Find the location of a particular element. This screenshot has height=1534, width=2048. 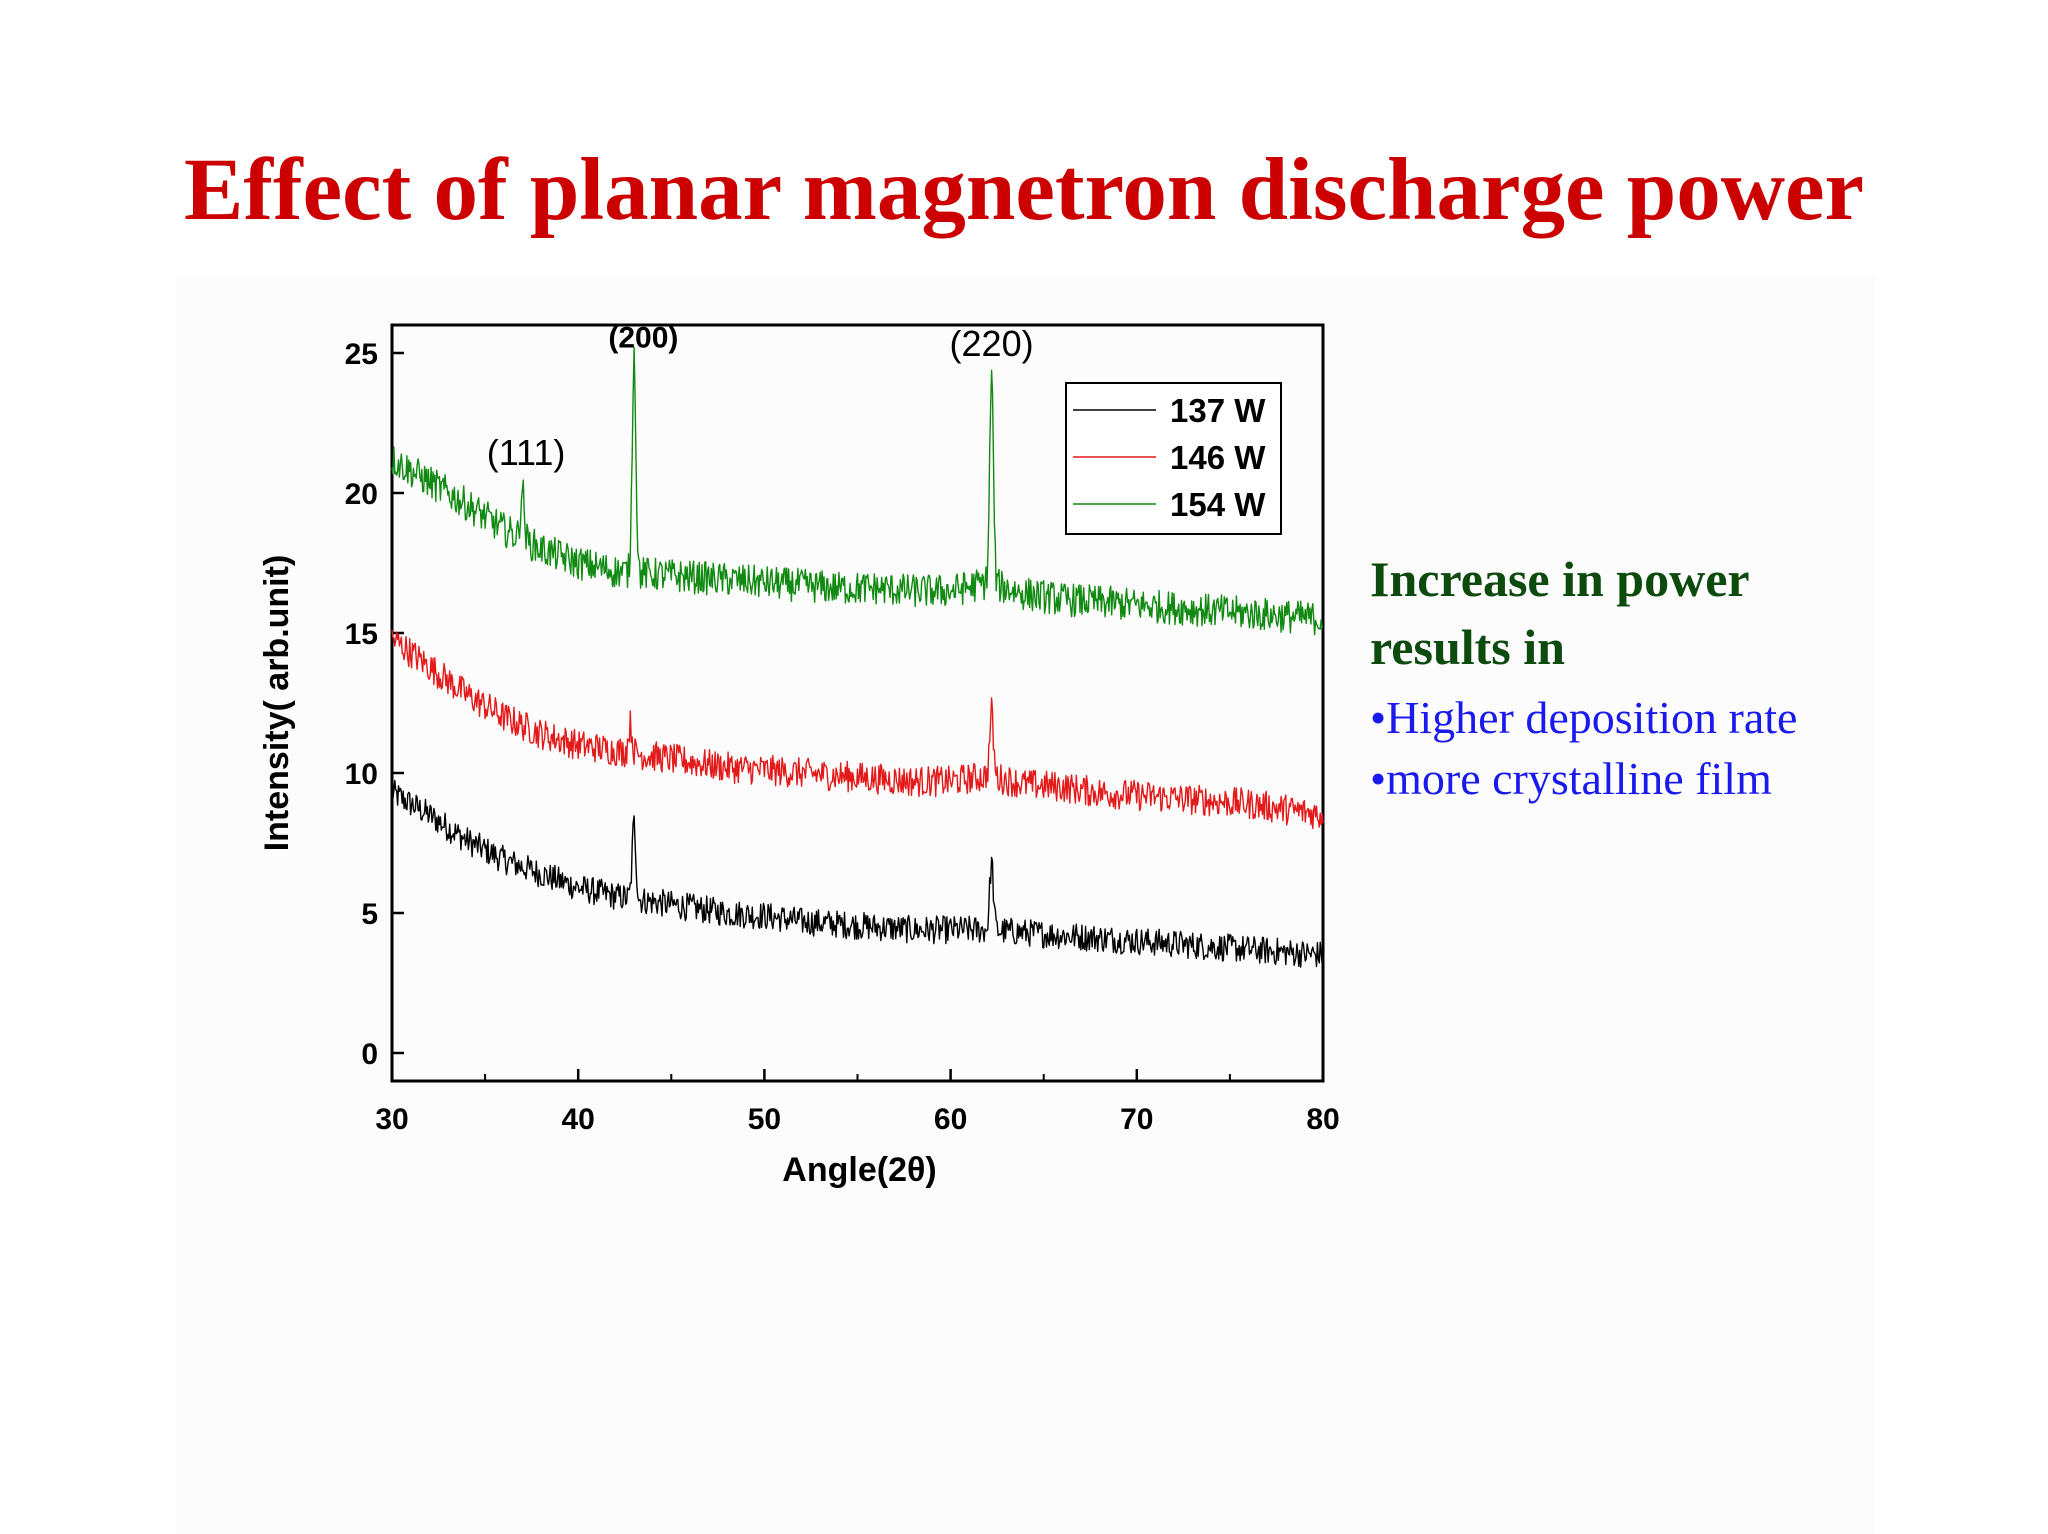

x-tick-label: 80 is located at coordinates (1322, 1119).